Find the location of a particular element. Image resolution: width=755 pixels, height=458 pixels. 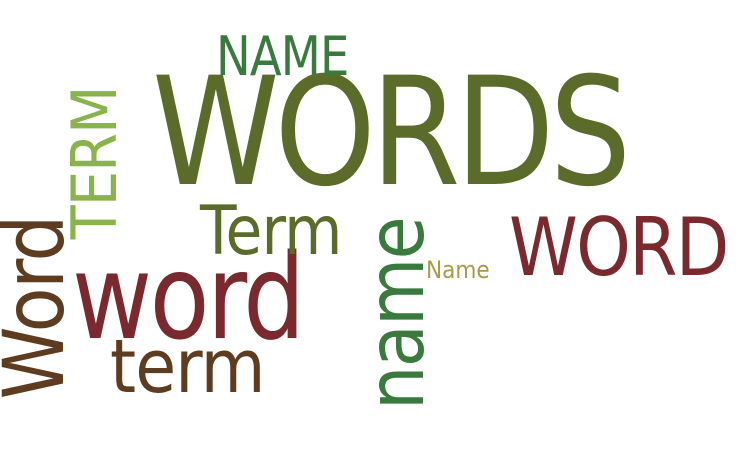

word-cloud-term-NAME: NAME is located at coordinates (282, 56).